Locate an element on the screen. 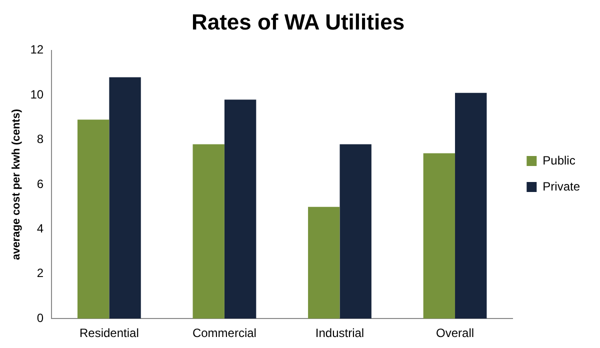  y-axis-title: average cost per kwh (cents) is located at coordinates (16, 184).